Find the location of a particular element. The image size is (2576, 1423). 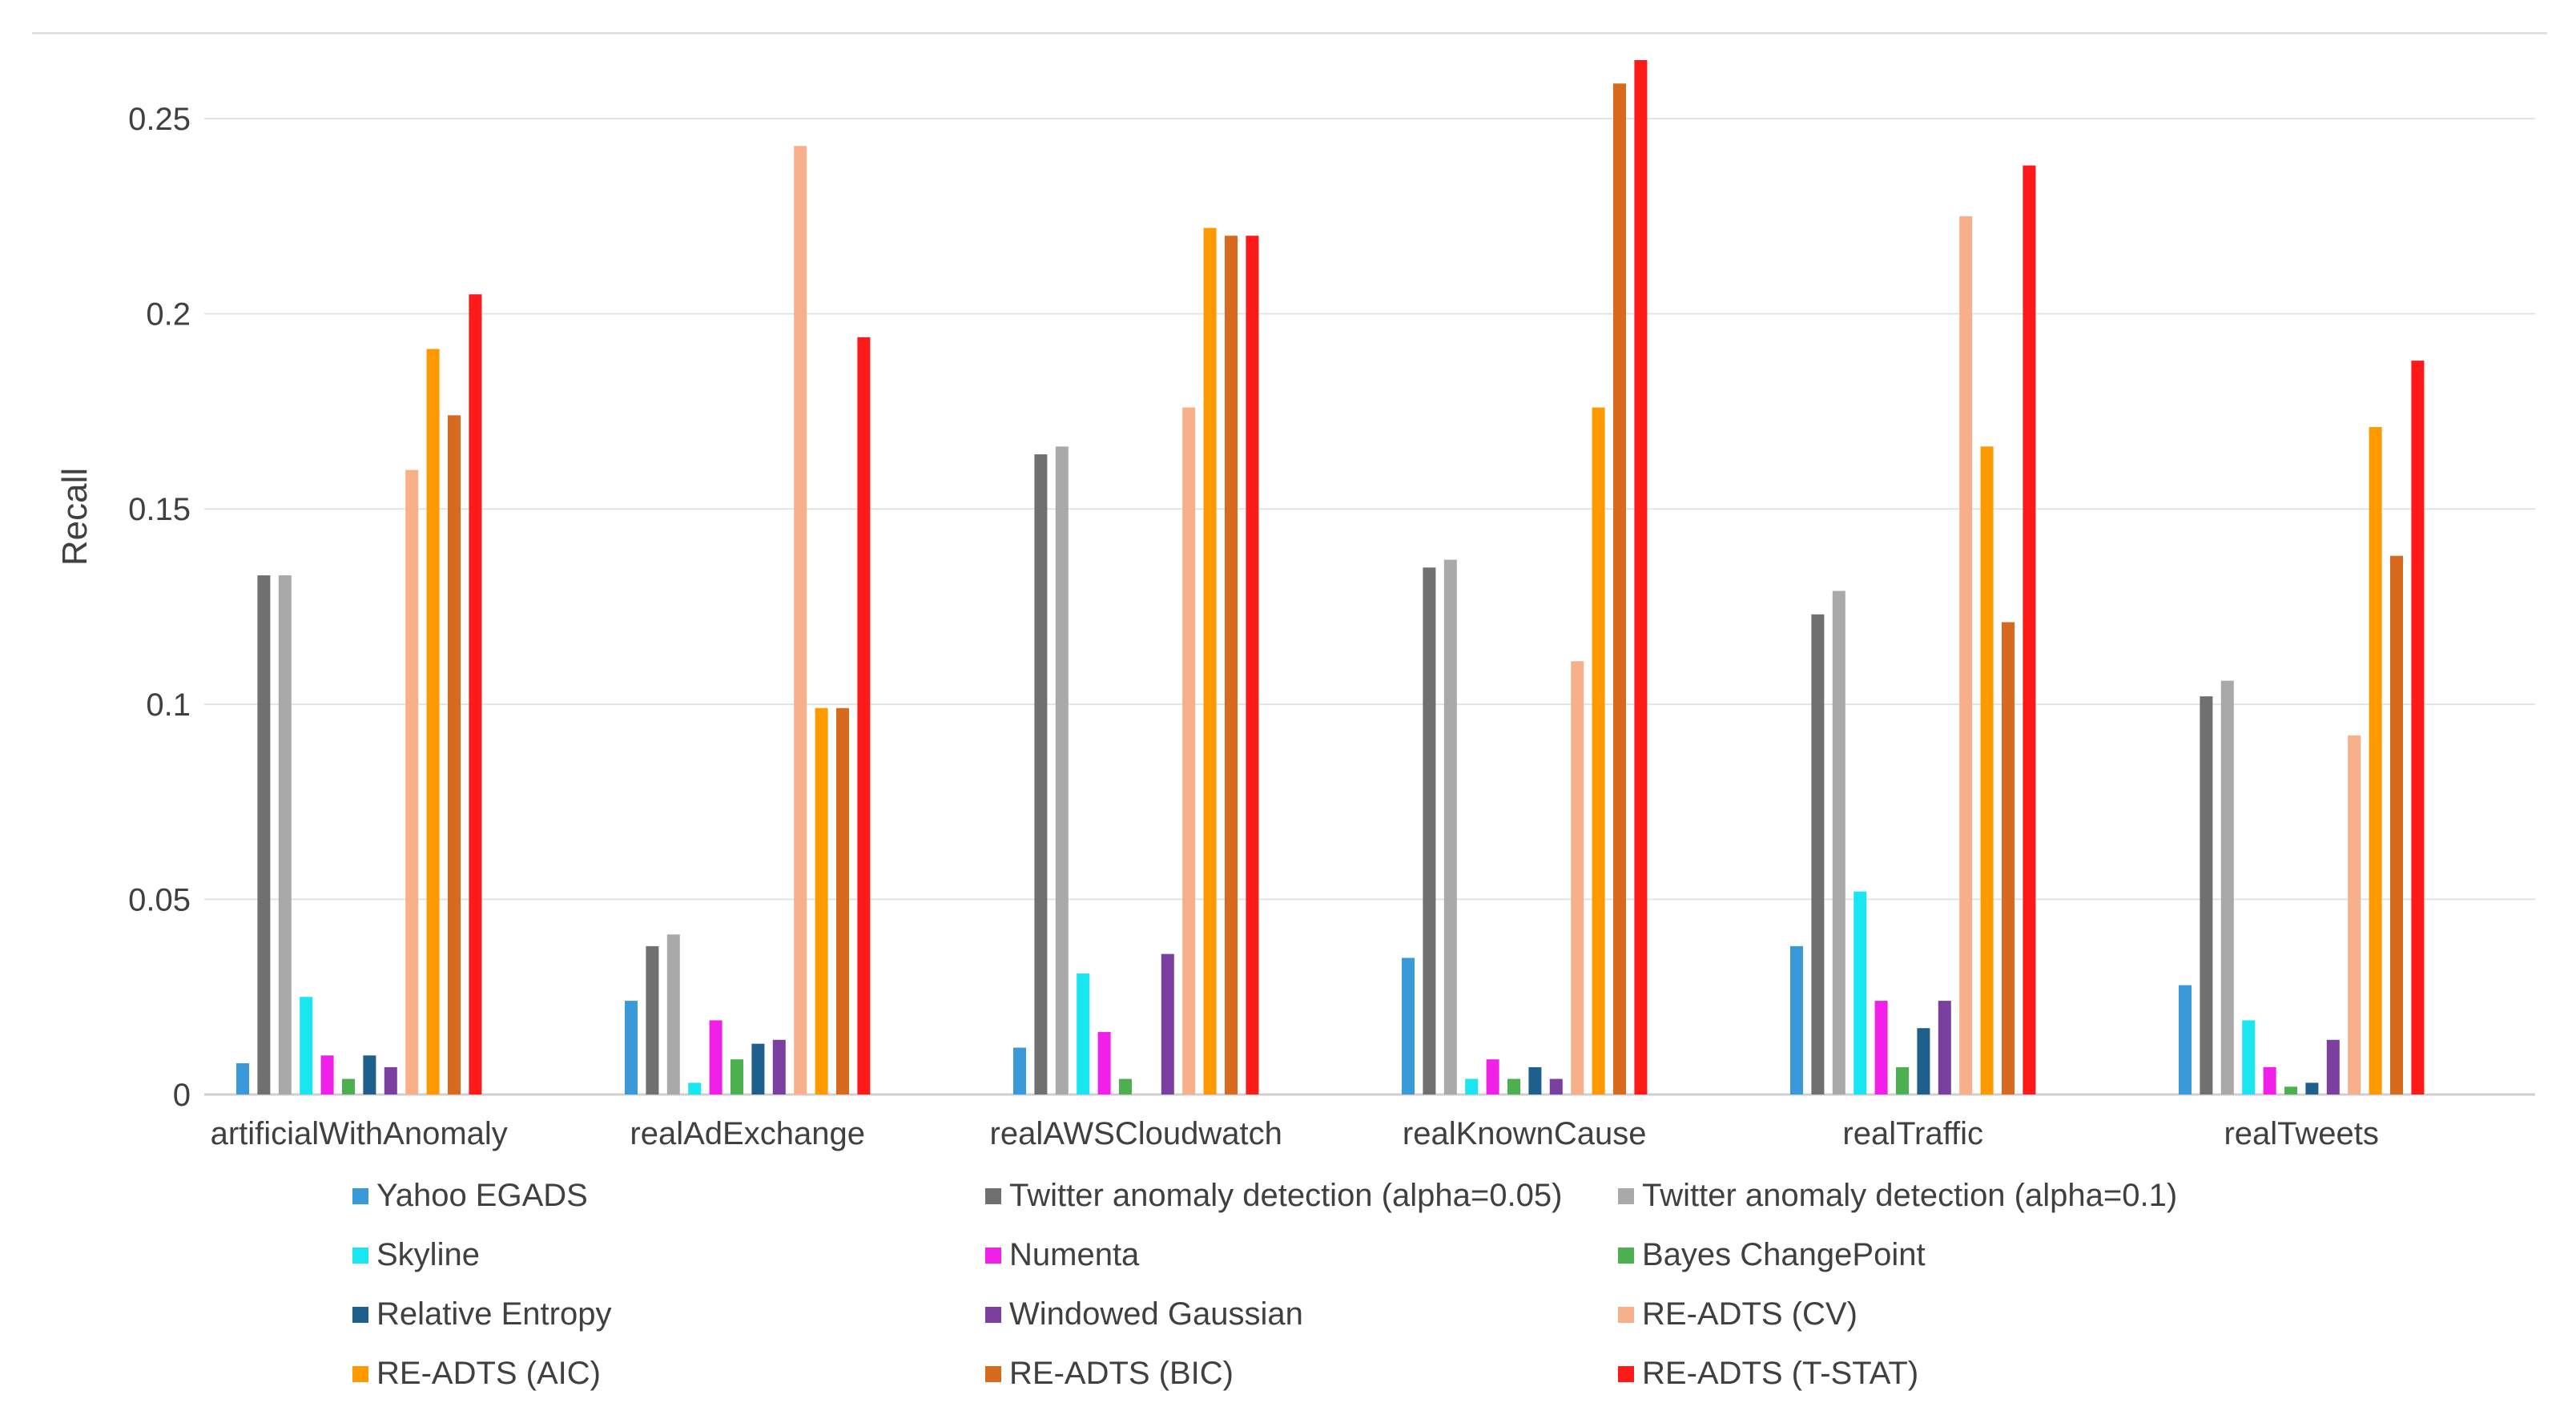

legend-label: Relative Entropy is located at coordinates (494, 1314).